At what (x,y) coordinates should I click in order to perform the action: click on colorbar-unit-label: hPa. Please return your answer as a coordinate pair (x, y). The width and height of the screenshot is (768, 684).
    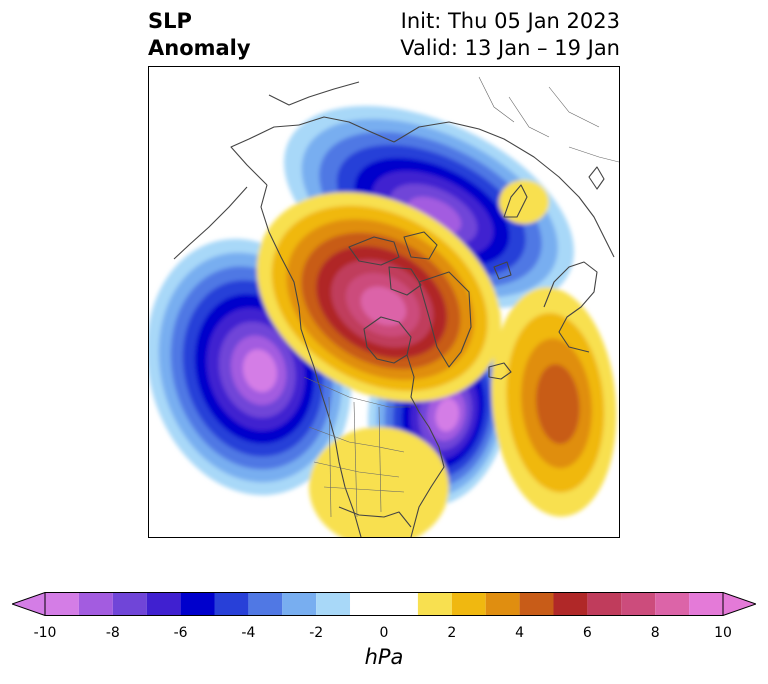
    Looking at the image, I should click on (384, 657).